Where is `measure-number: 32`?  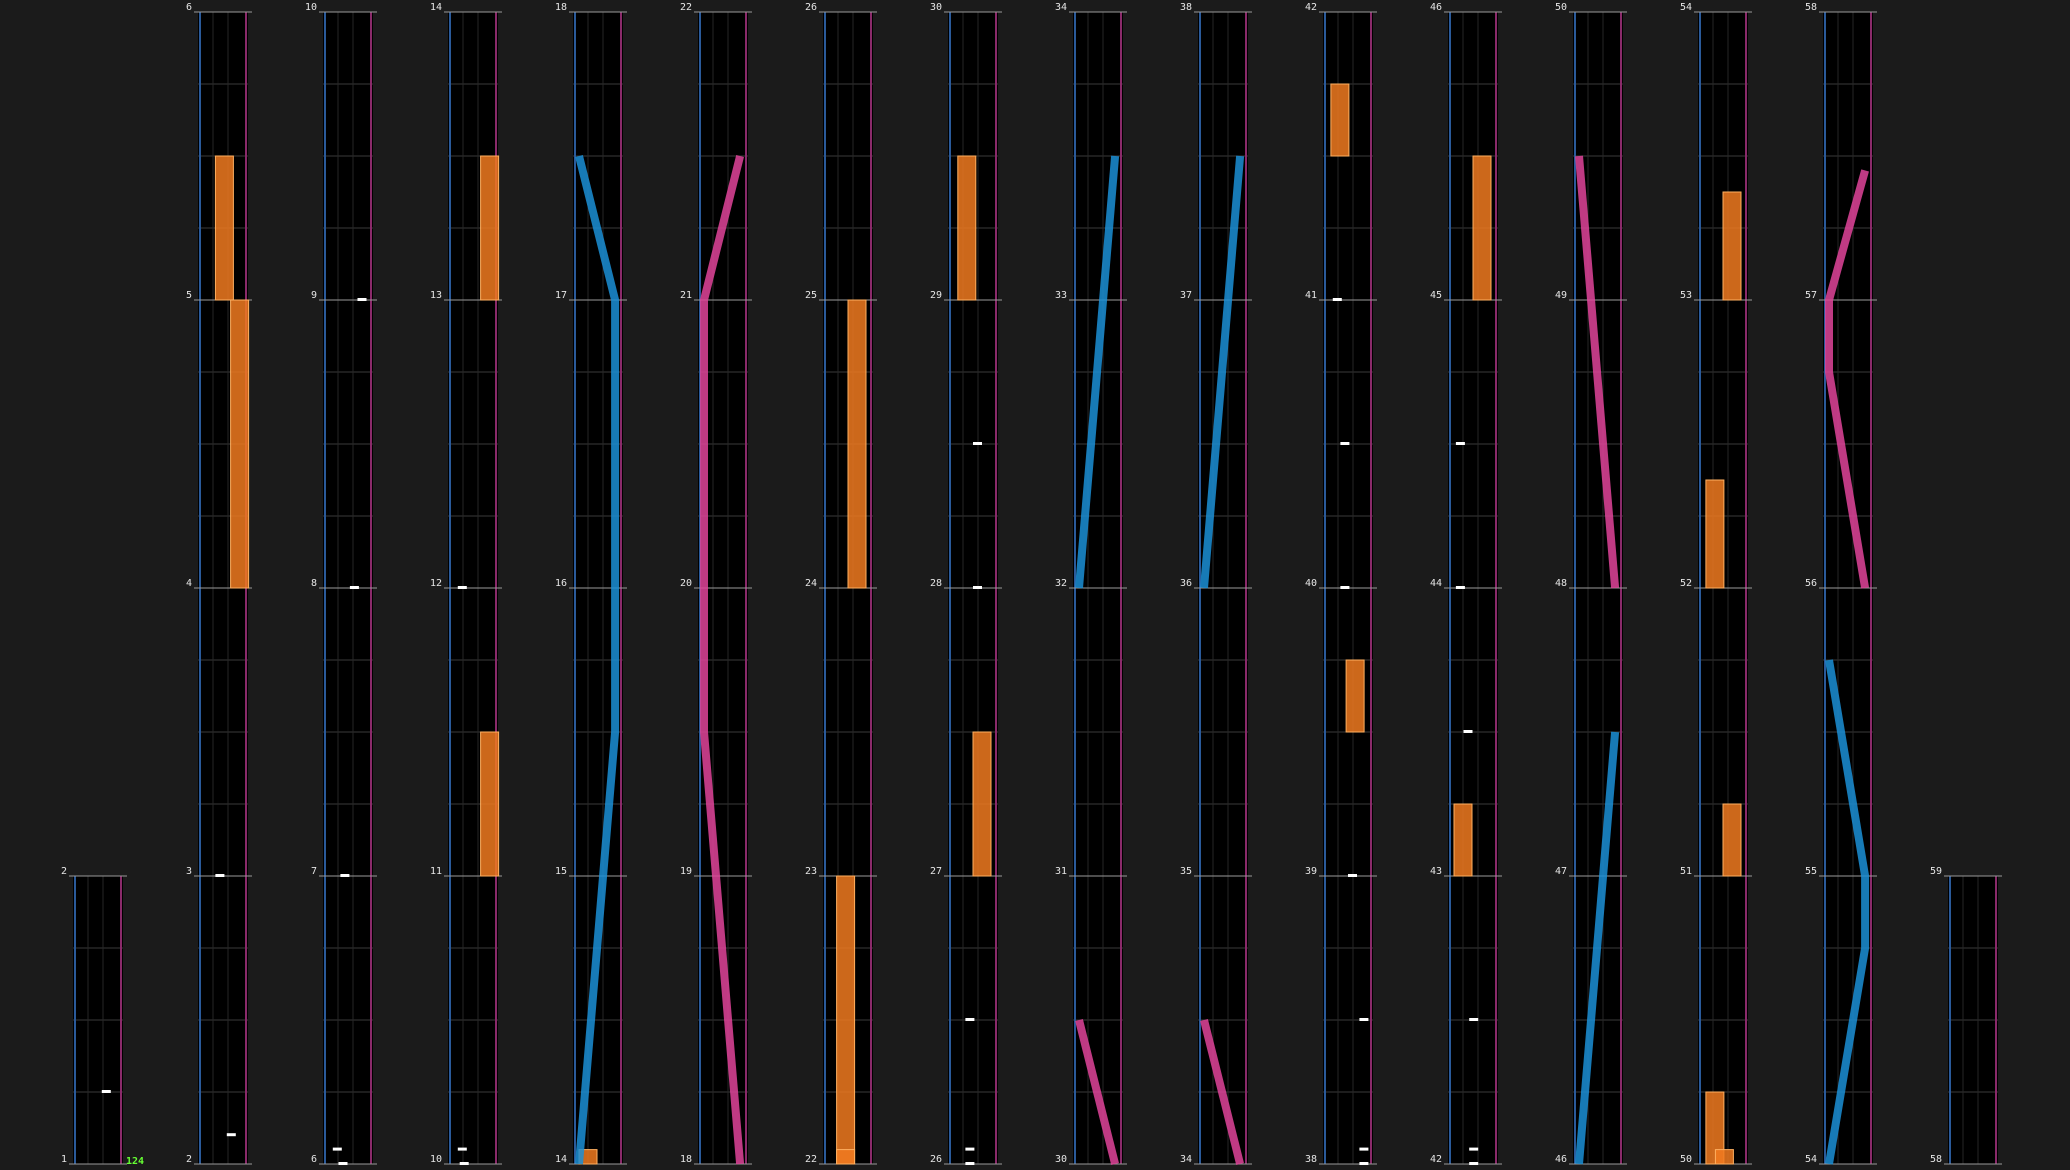
measure-number: 32 is located at coordinates (1061, 583).